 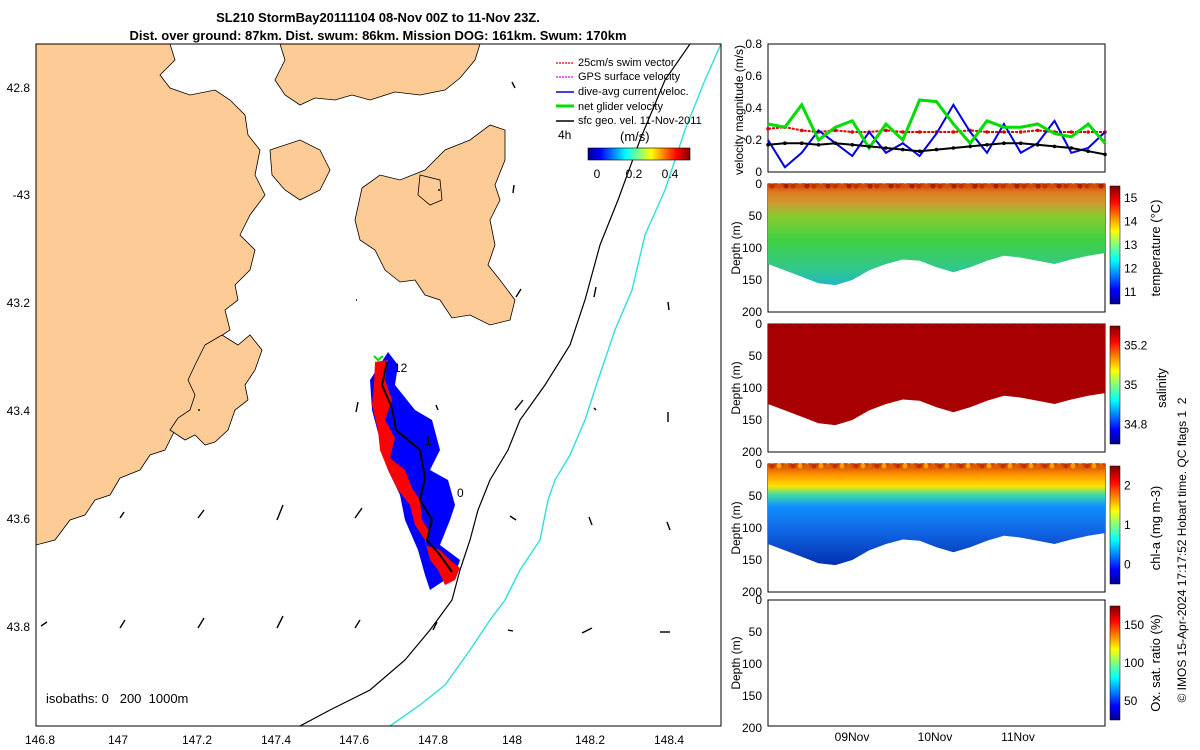 What do you see at coordinates (1136, 424) in the screenshot?
I see `colorbar-tick: 34.8` at bounding box center [1136, 424].